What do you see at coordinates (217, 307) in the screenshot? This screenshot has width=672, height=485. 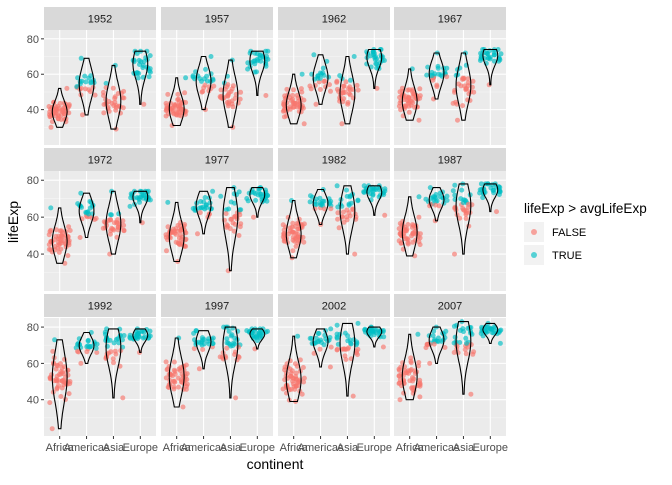 I see `facet-strip-label: 1997` at bounding box center [217, 307].